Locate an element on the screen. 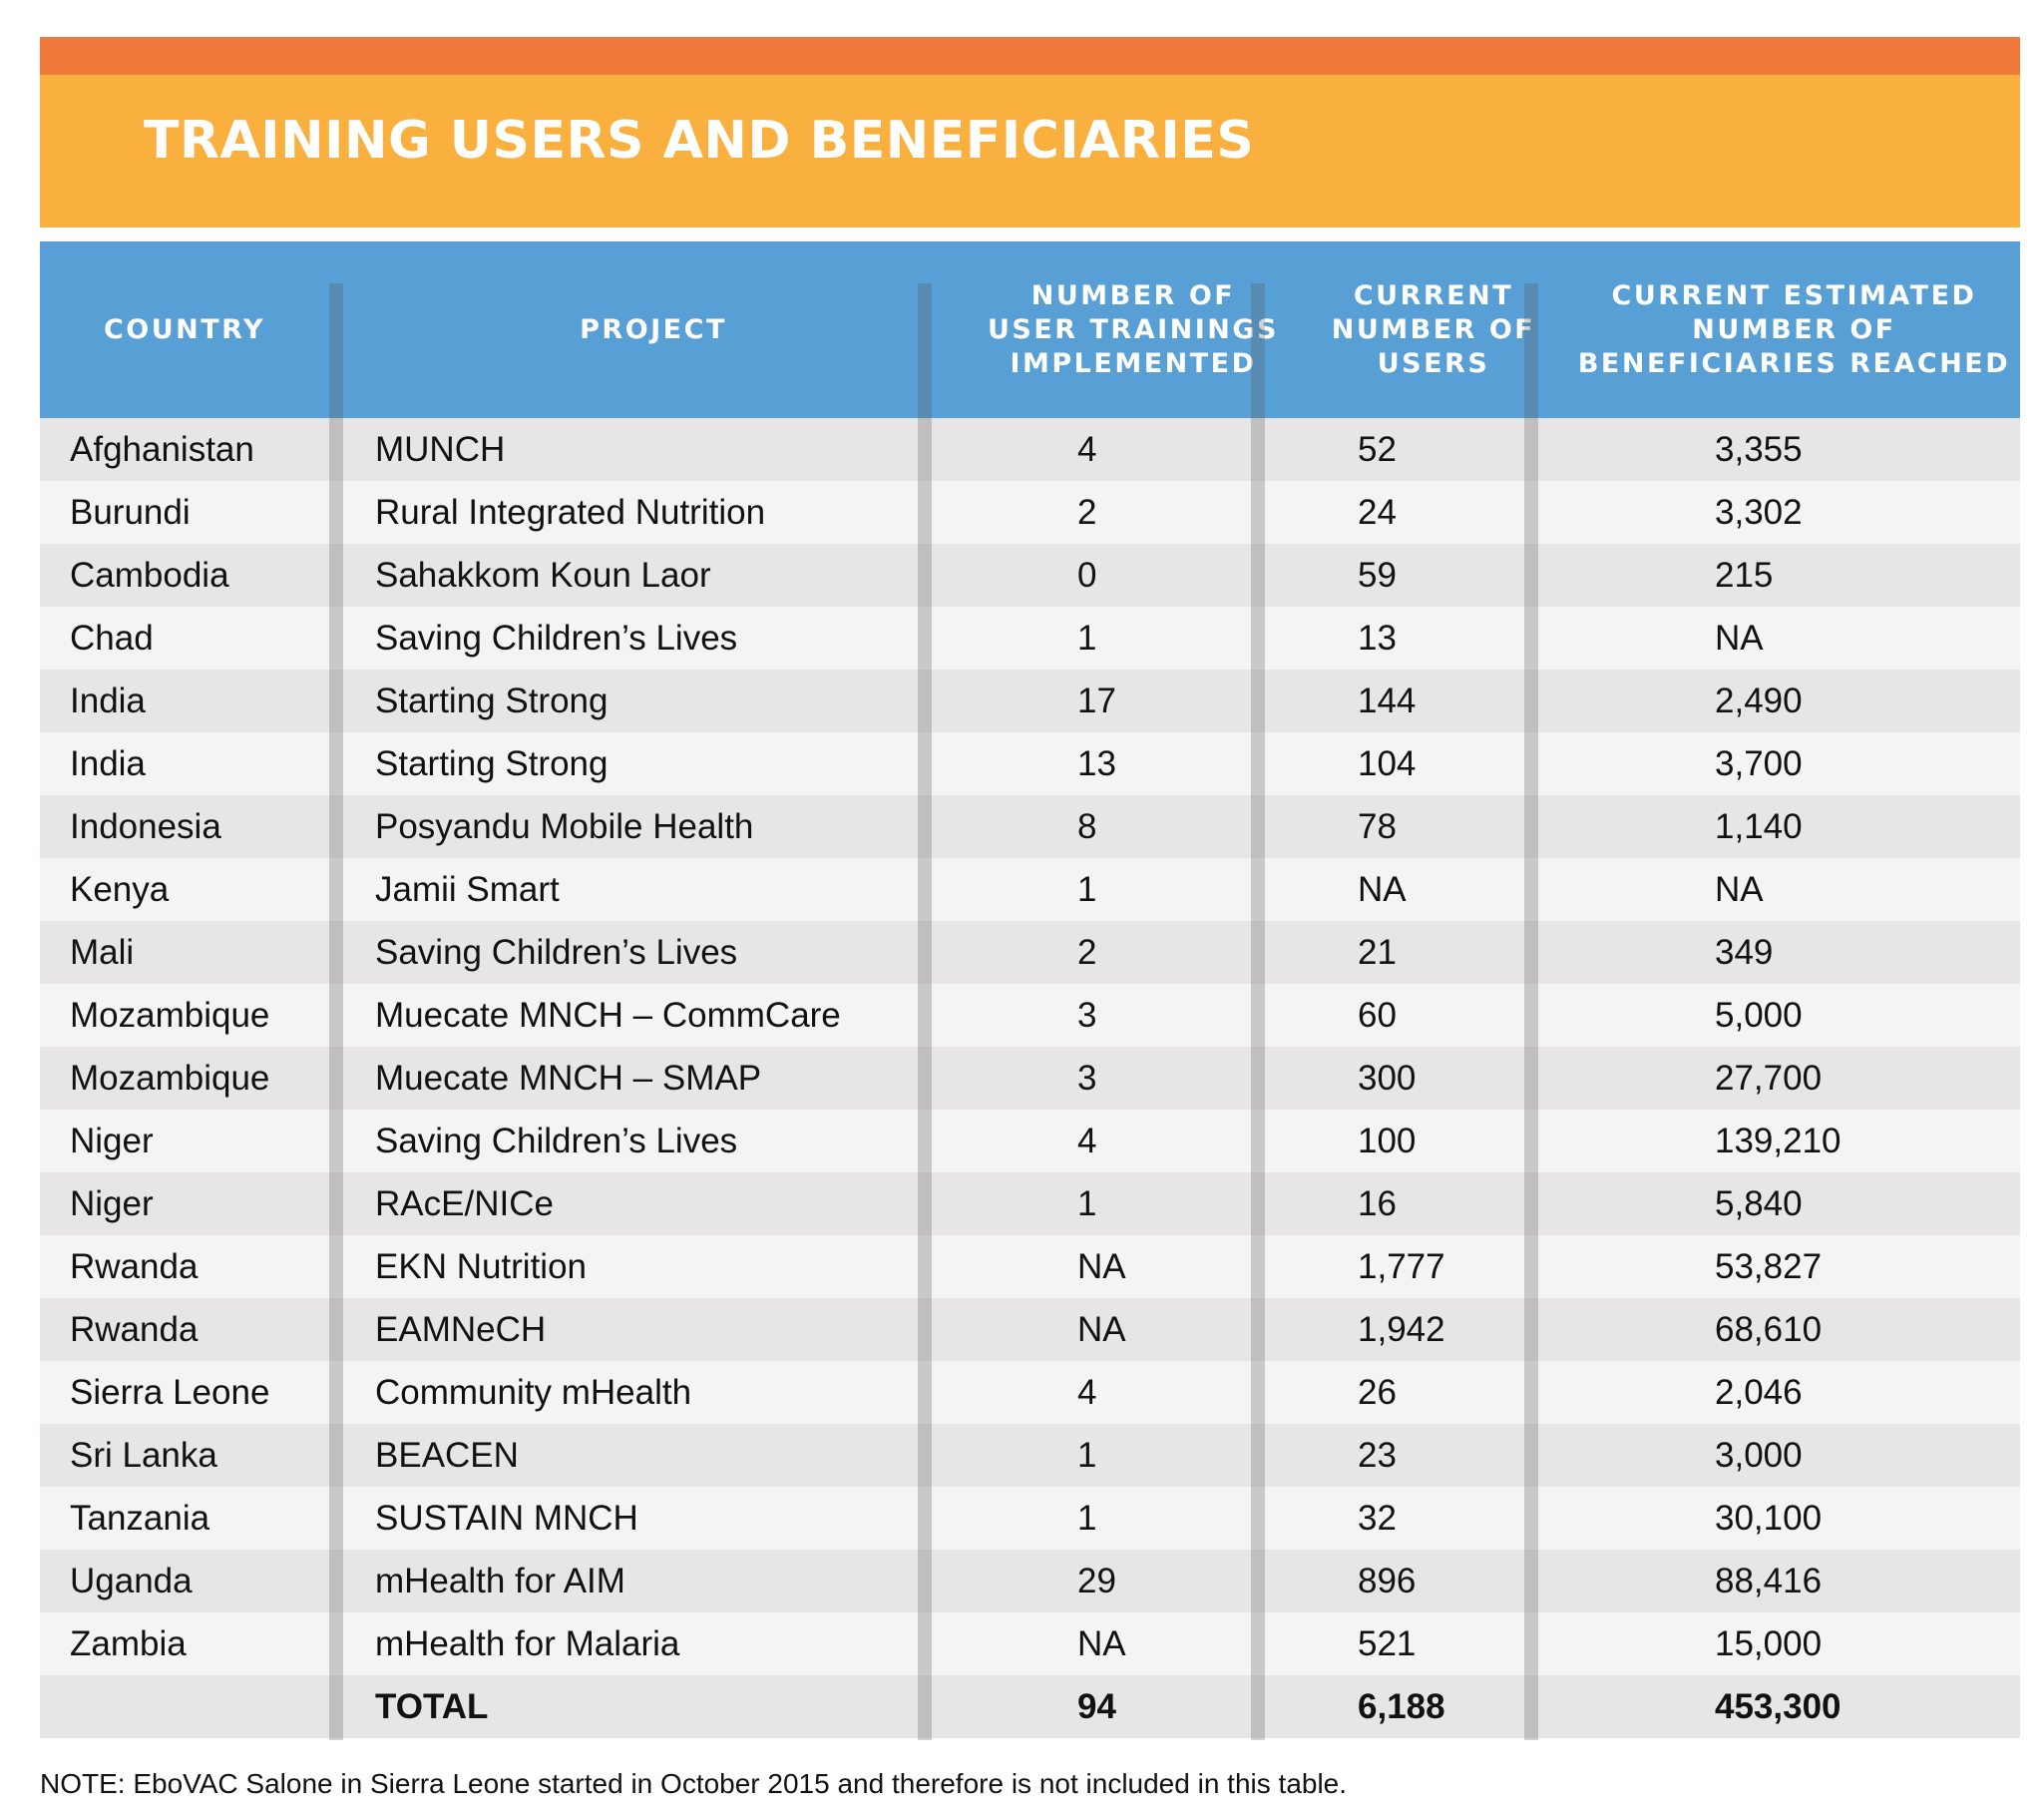  cell-beneficiaries: 2,046 is located at coordinates (1759, 1392).